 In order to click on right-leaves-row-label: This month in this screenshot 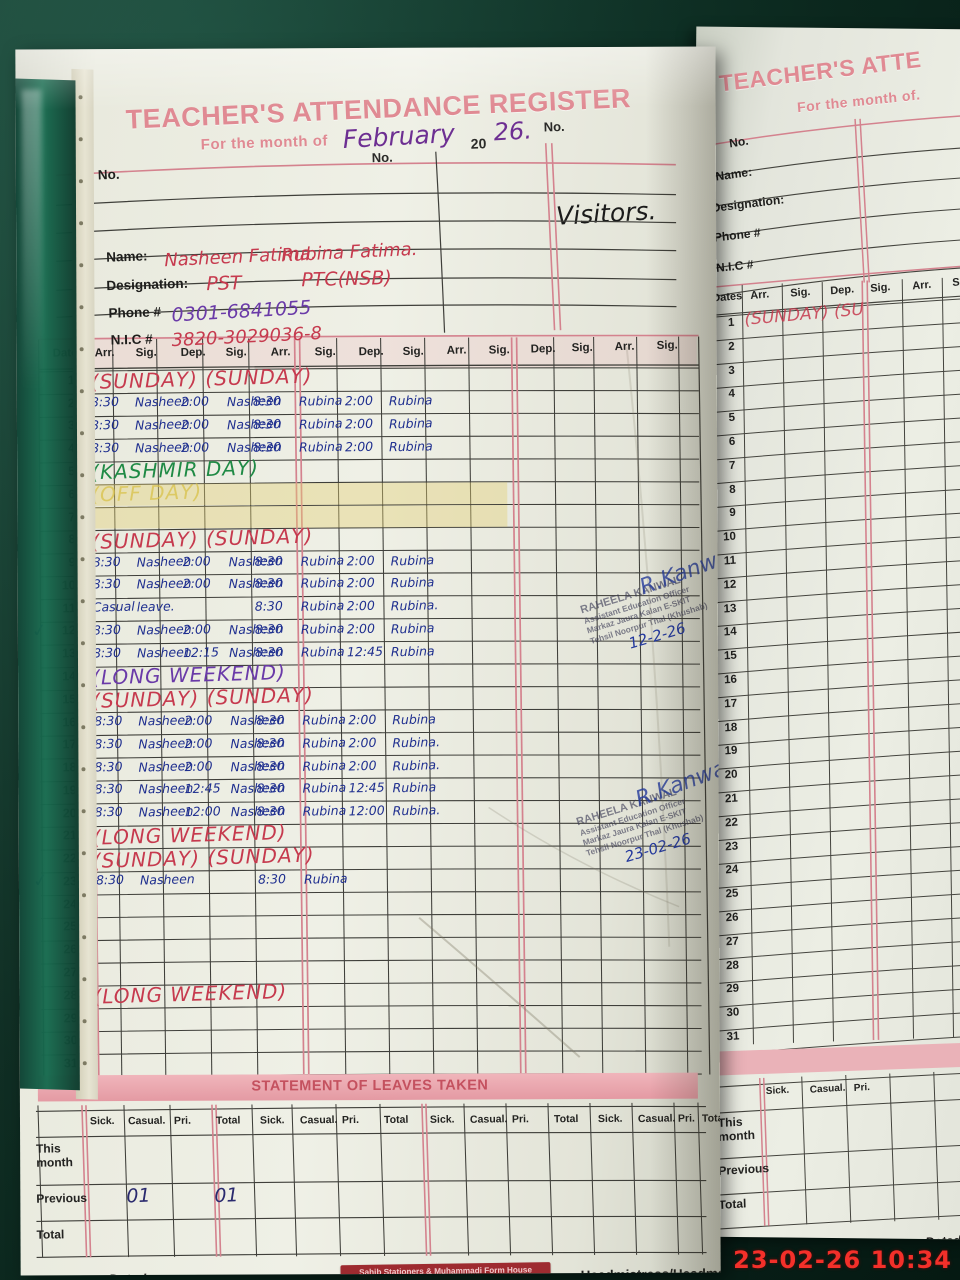, I will do `click(736, 1129)`.